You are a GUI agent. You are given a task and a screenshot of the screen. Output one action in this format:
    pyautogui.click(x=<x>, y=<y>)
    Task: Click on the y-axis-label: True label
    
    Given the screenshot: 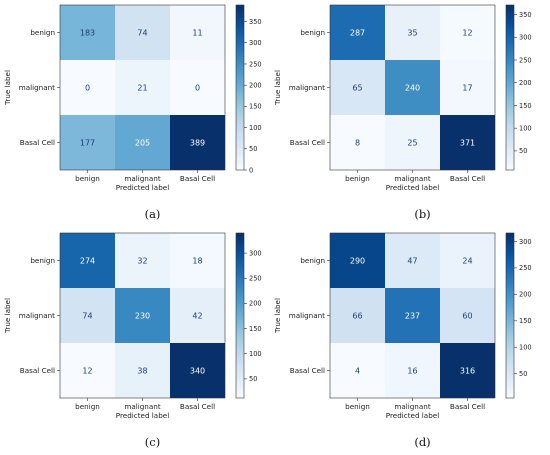 What is the action you would take?
    pyautogui.click(x=7, y=88)
    